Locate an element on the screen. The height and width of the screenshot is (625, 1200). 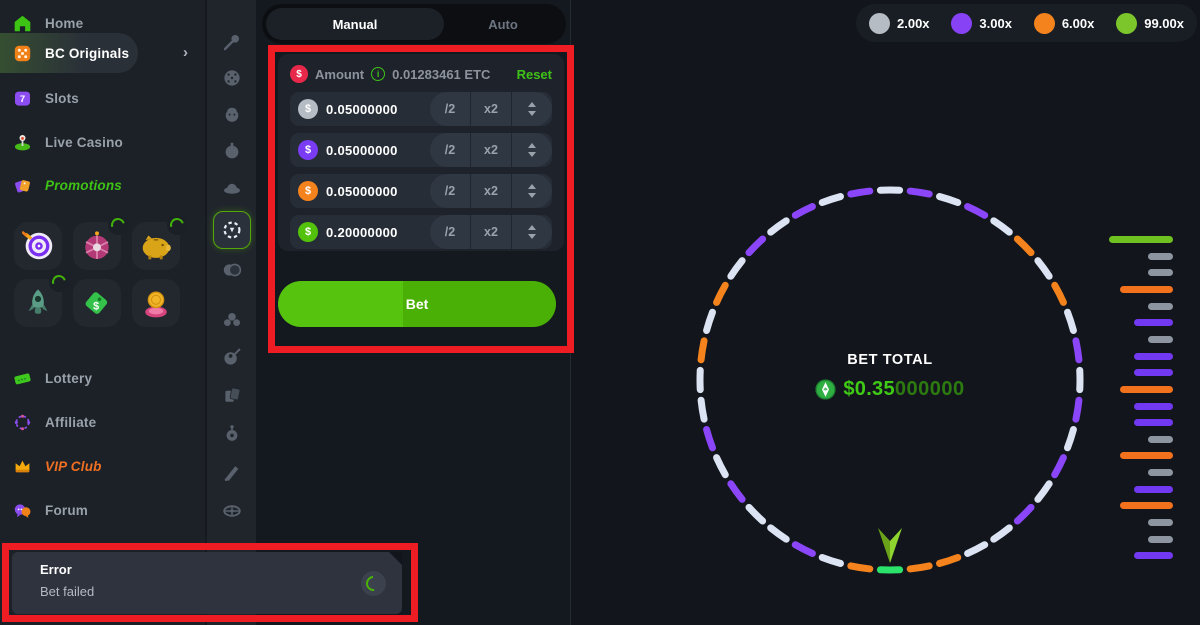
sidebar-item-label: VIP Club is located at coordinates (73, 466).